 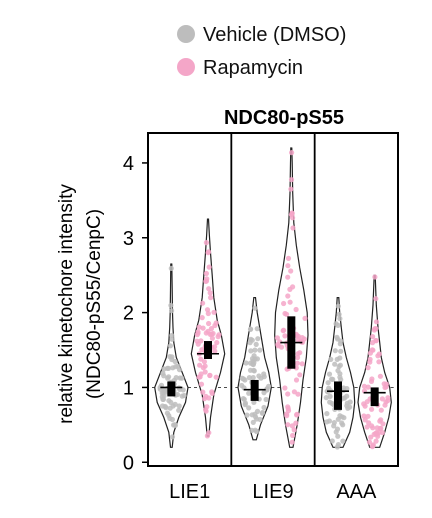 I want to click on group-lie1, so click(x=190, y=333).